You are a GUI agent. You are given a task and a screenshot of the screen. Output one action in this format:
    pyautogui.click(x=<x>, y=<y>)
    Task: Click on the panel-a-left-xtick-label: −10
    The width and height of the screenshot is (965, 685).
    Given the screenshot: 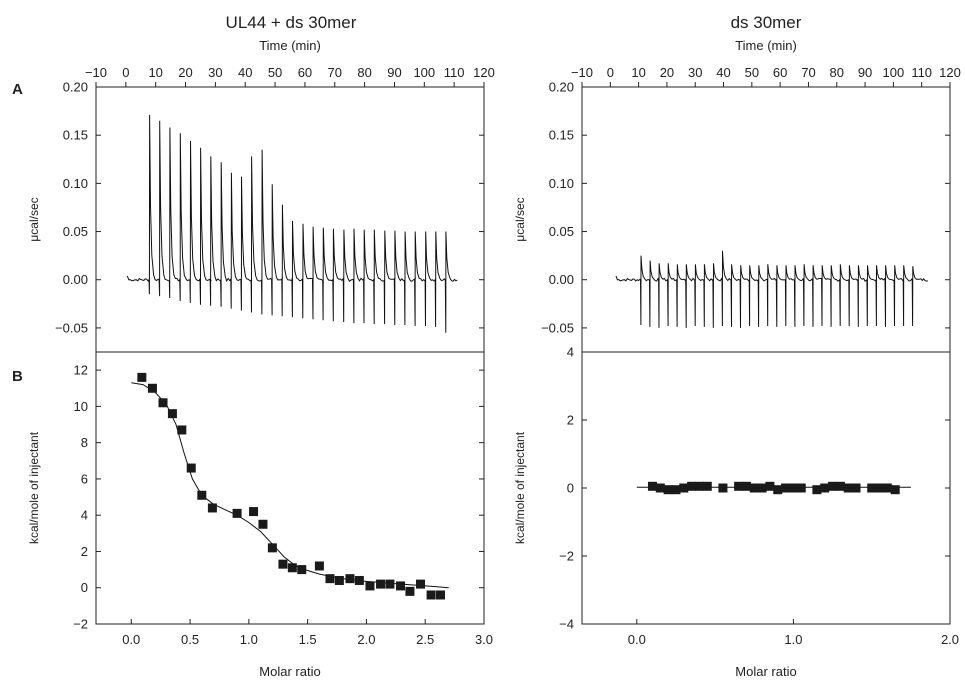 What is the action you would take?
    pyautogui.click(x=96, y=72)
    